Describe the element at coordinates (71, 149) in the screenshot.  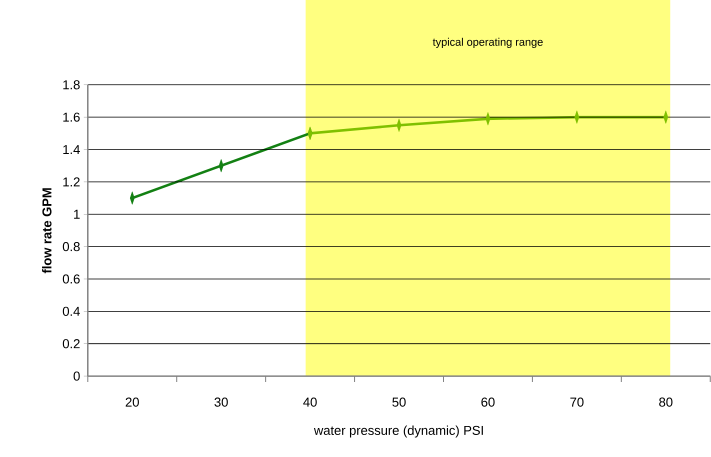
I see `y-tick-label: 1.4` at that location.